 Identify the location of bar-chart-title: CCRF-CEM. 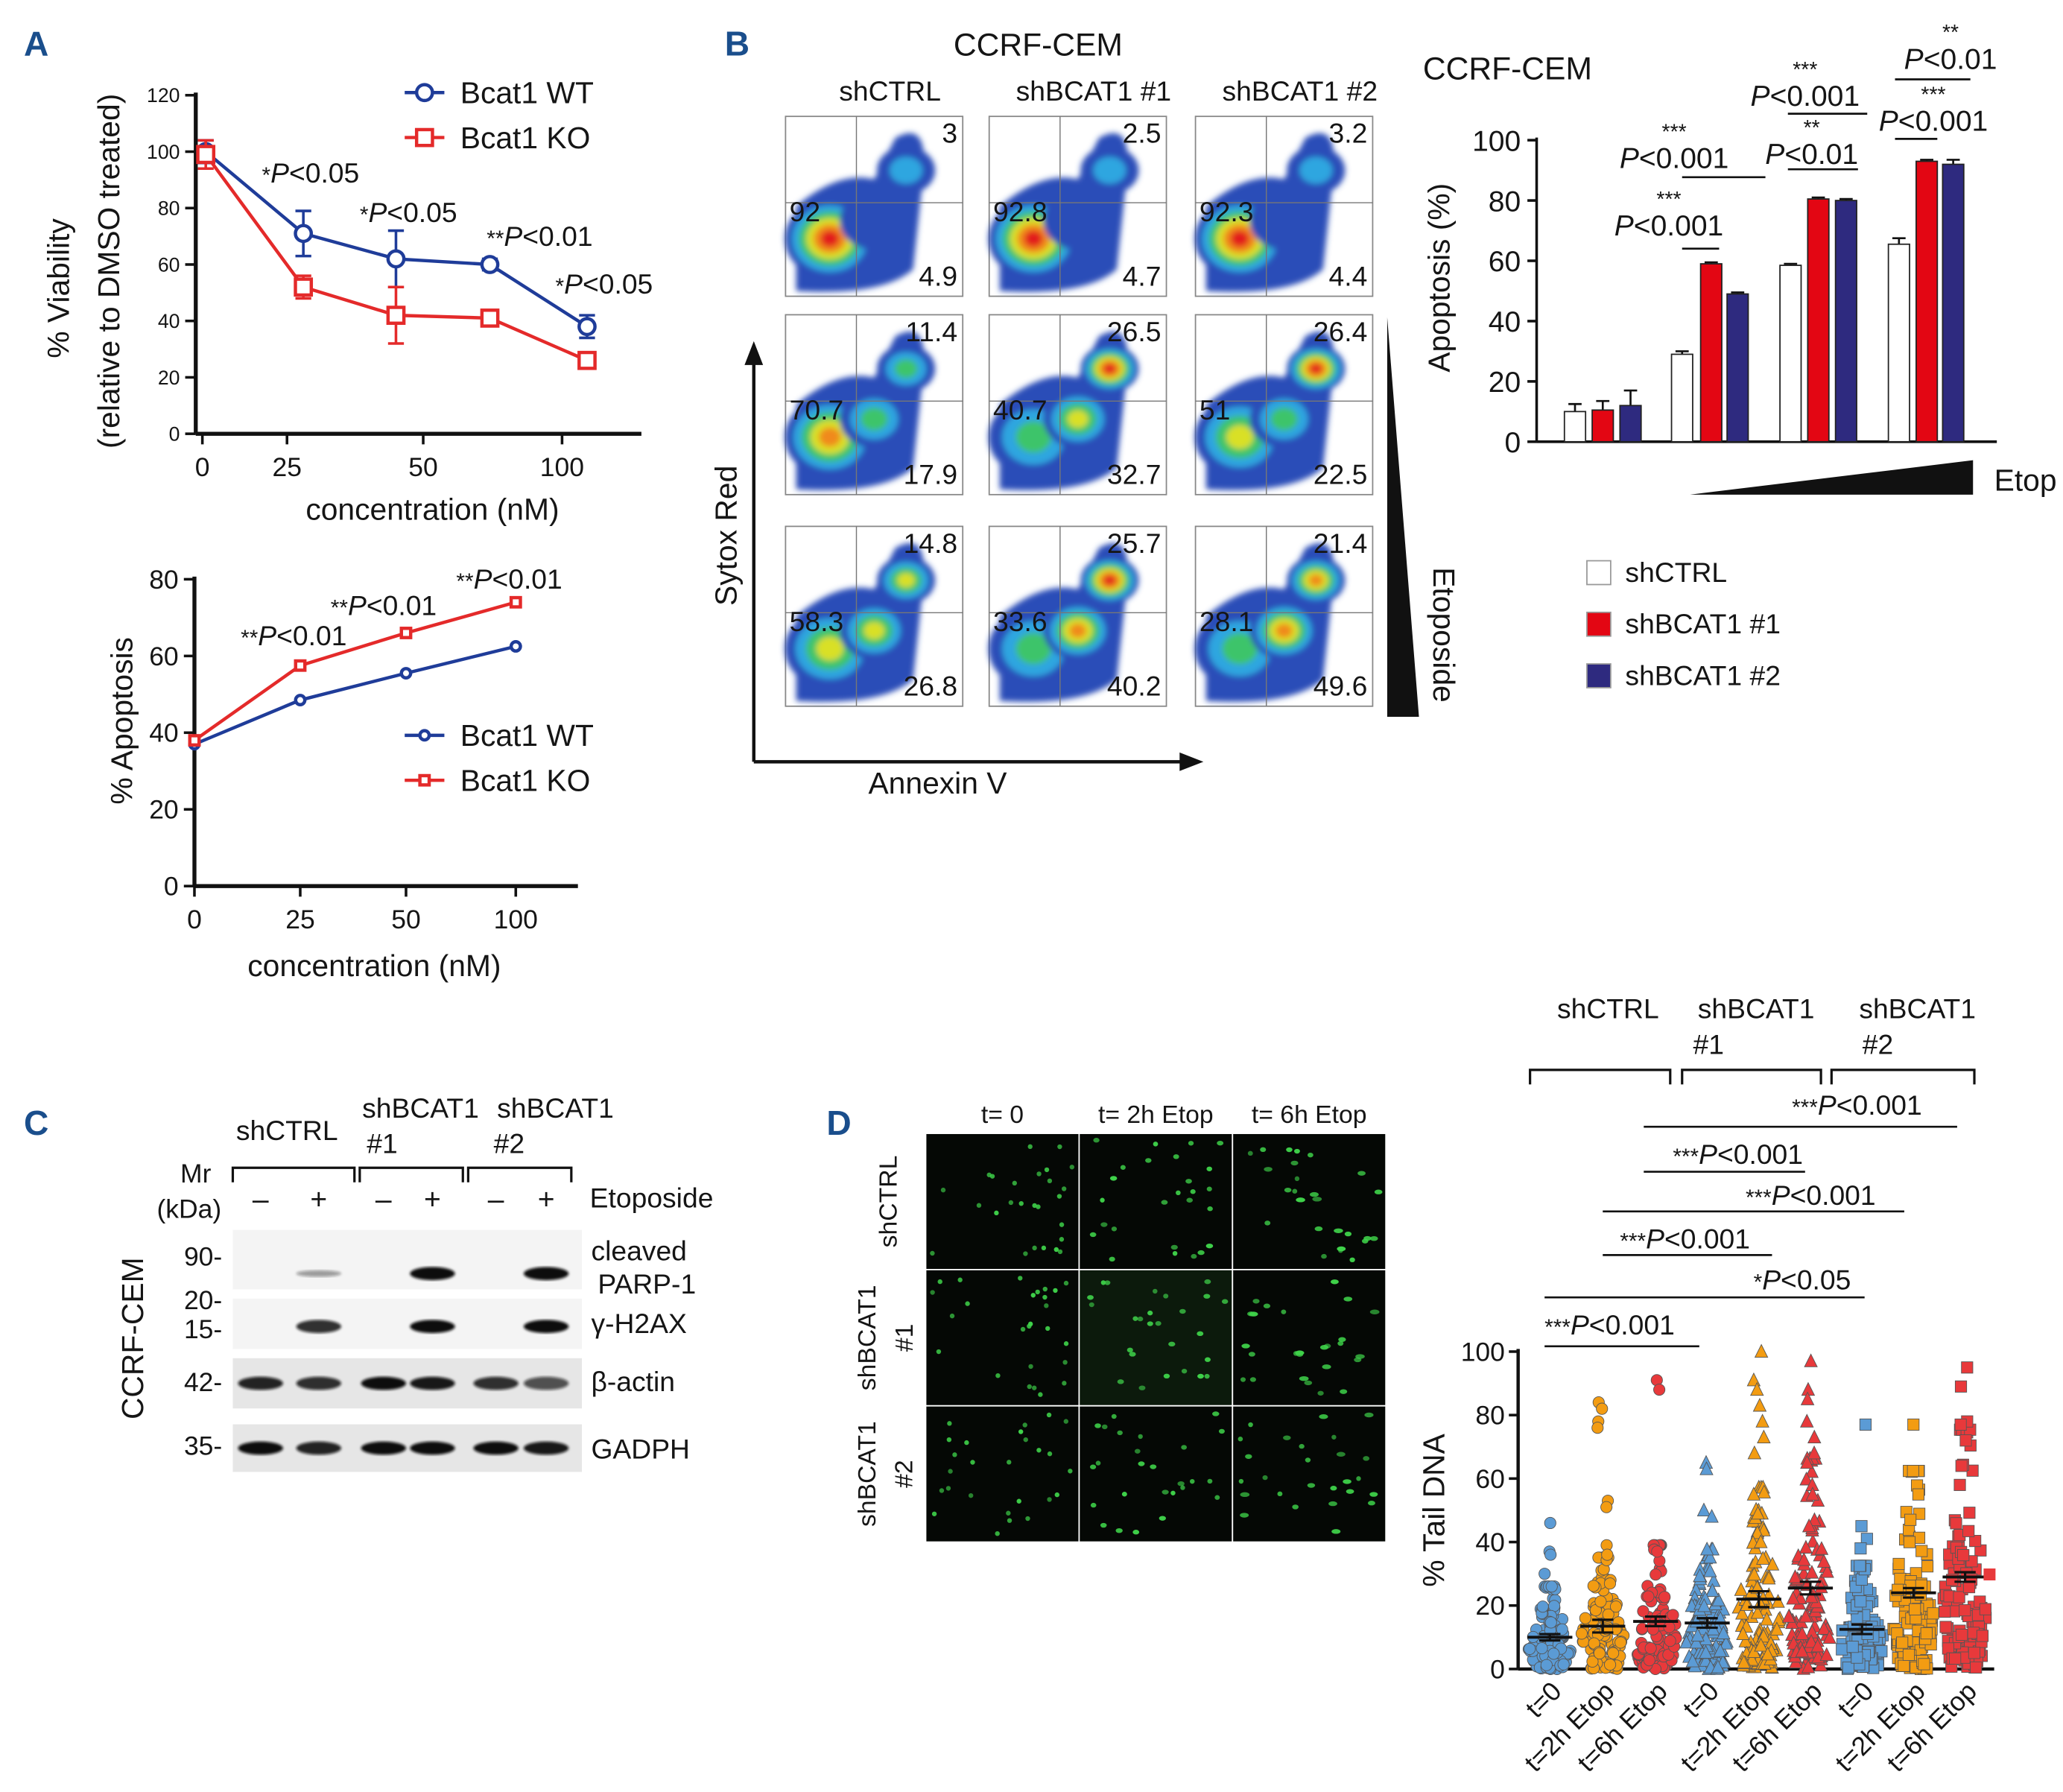
(1507, 68).